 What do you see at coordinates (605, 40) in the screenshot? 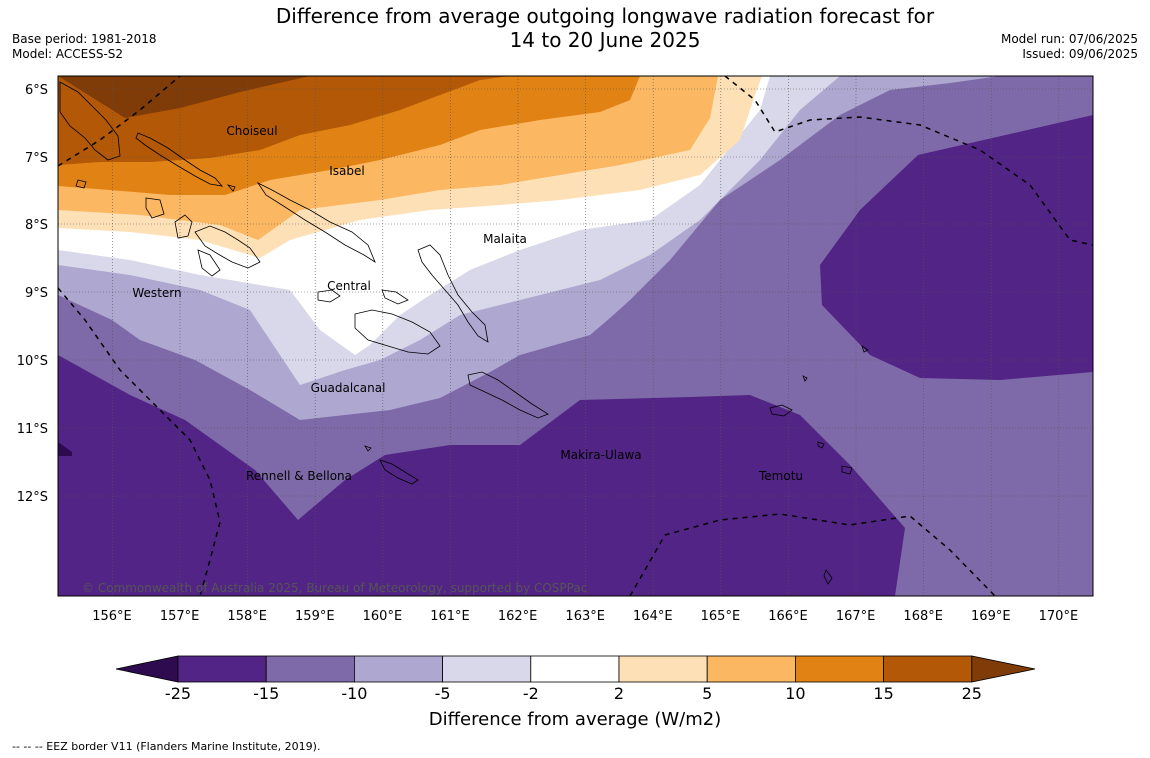
I see `title-line-2: 14 to 20 June 2025` at bounding box center [605, 40].